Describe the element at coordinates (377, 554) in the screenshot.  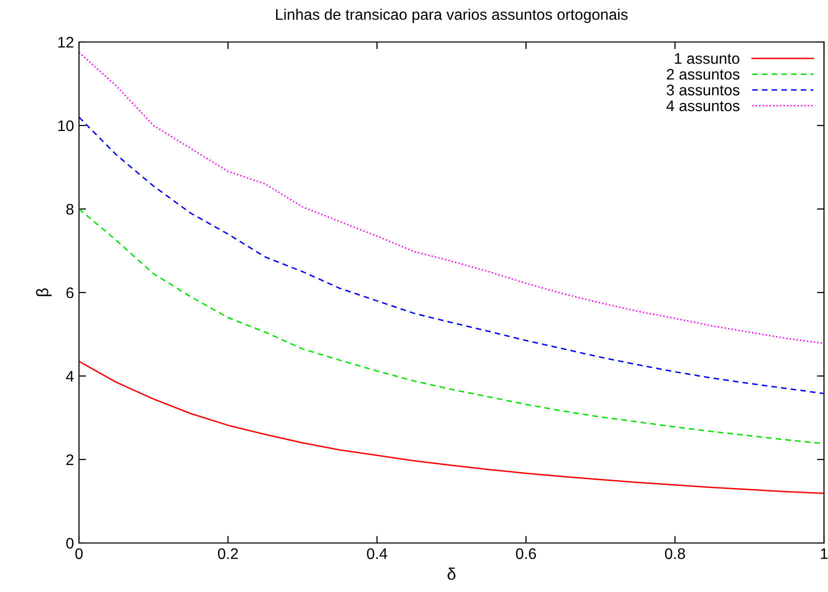
I see `x-tick-label: 0.4` at that location.